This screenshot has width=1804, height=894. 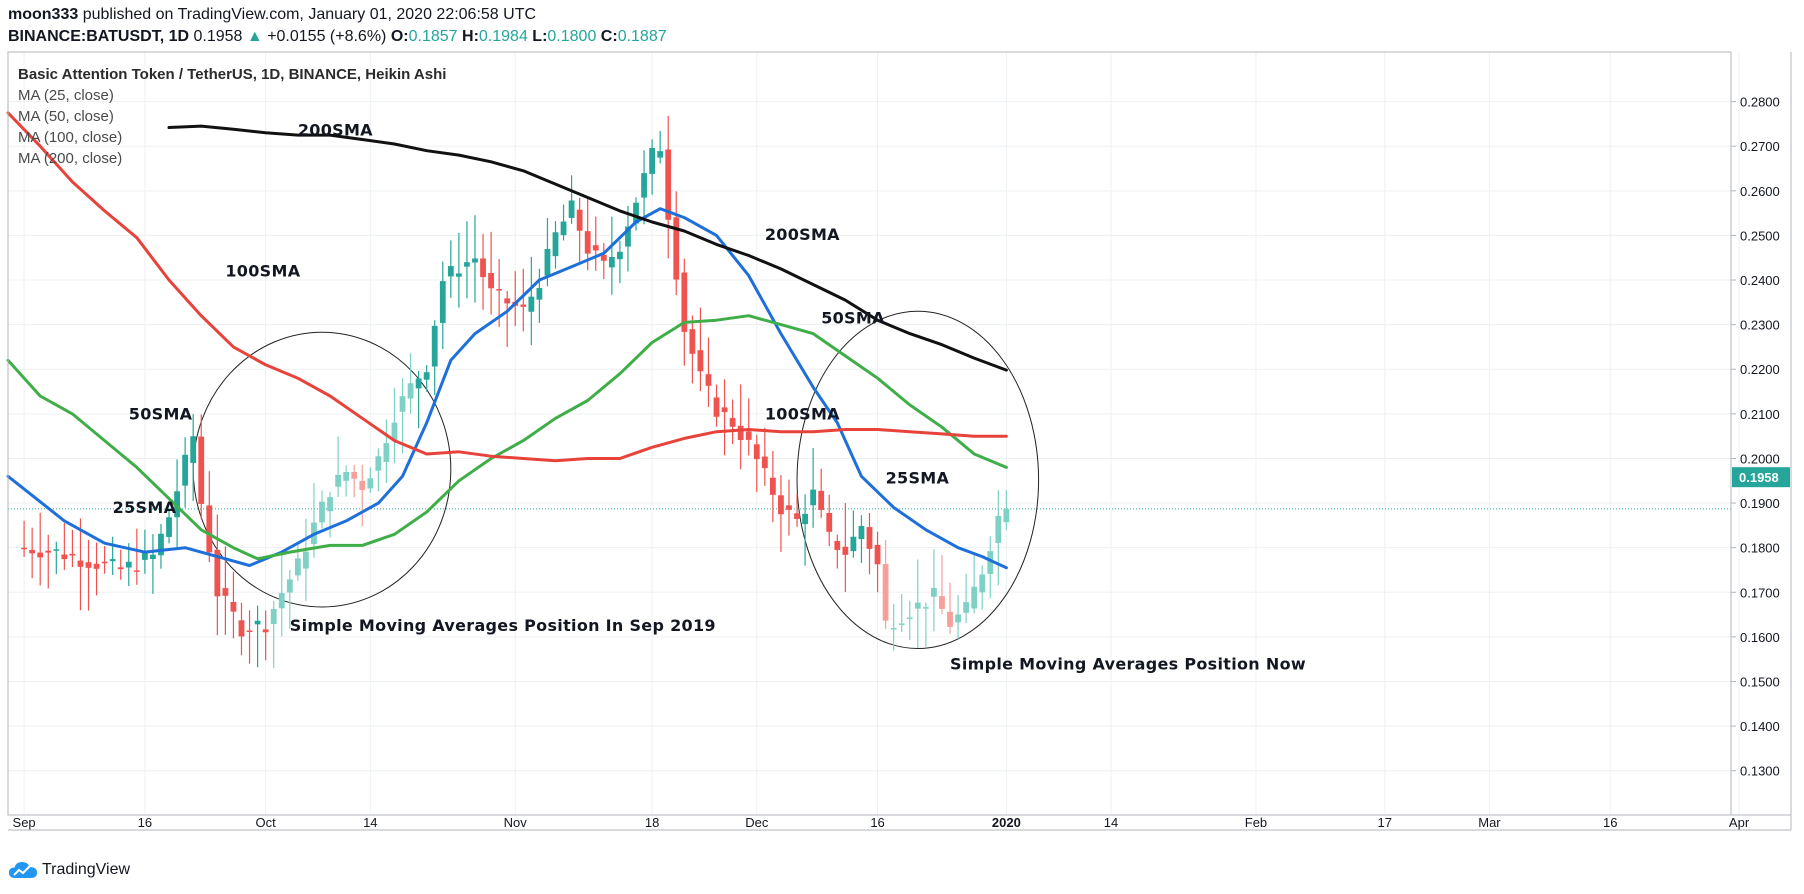 What do you see at coordinates (254, 36) in the screenshot?
I see `up-arrow-icon: ▲` at bounding box center [254, 36].